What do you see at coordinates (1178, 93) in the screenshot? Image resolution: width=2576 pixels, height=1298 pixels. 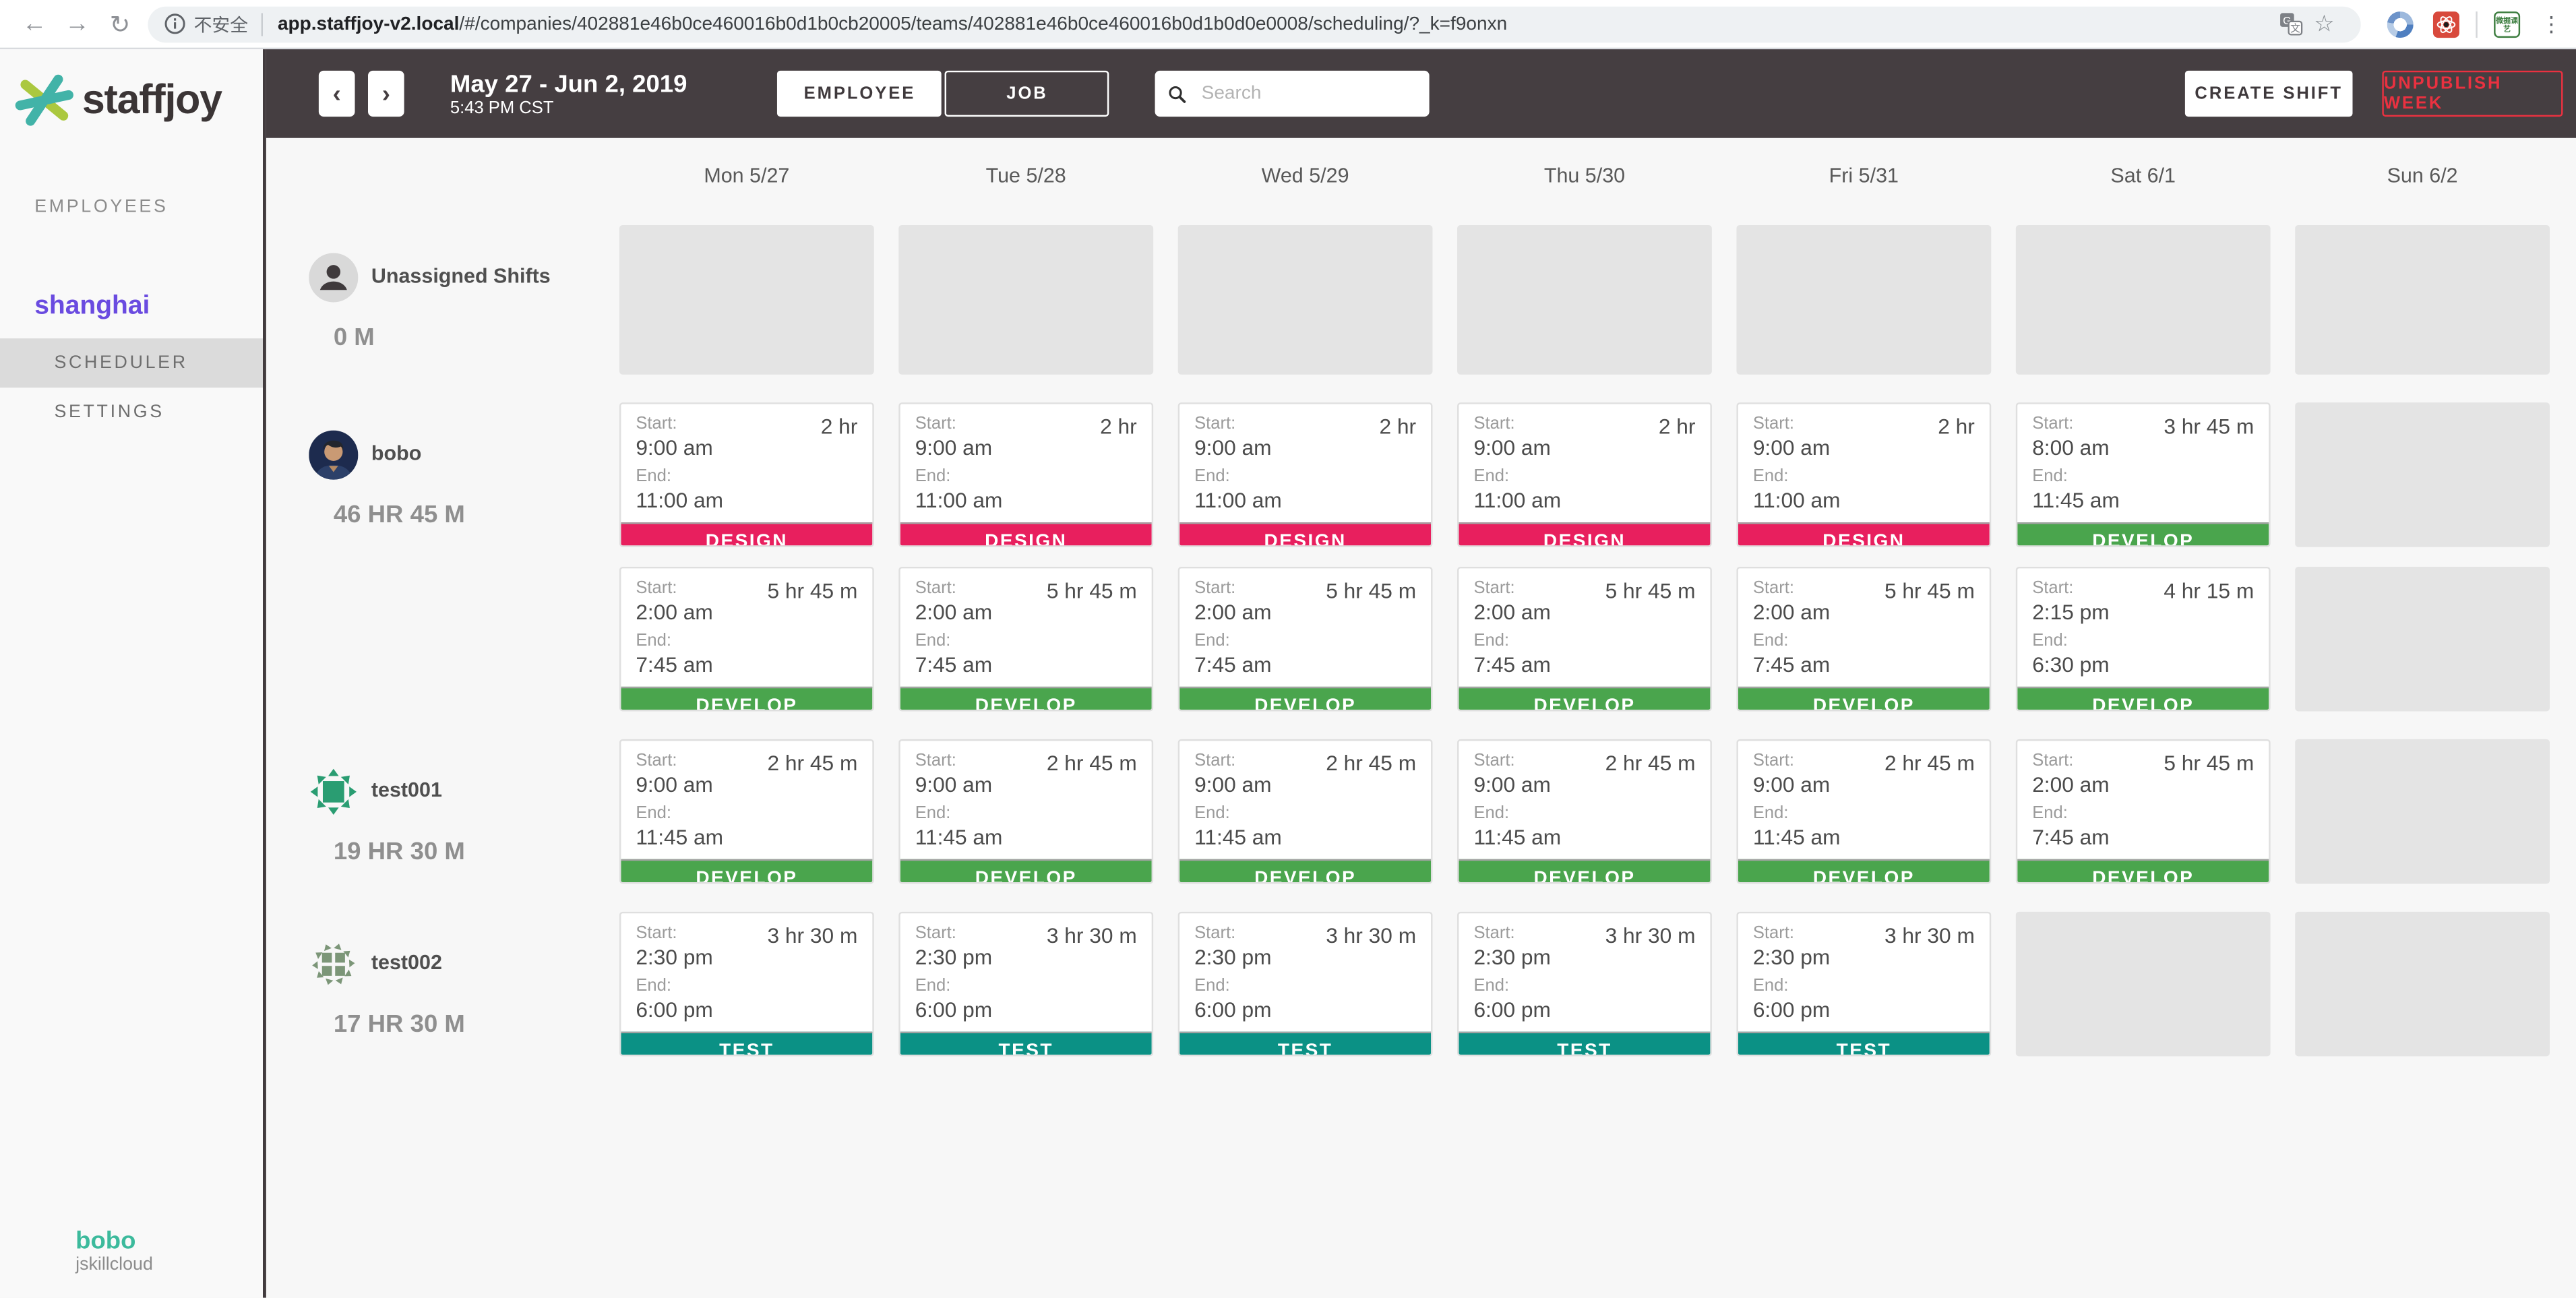 I see `search-icon` at bounding box center [1178, 93].